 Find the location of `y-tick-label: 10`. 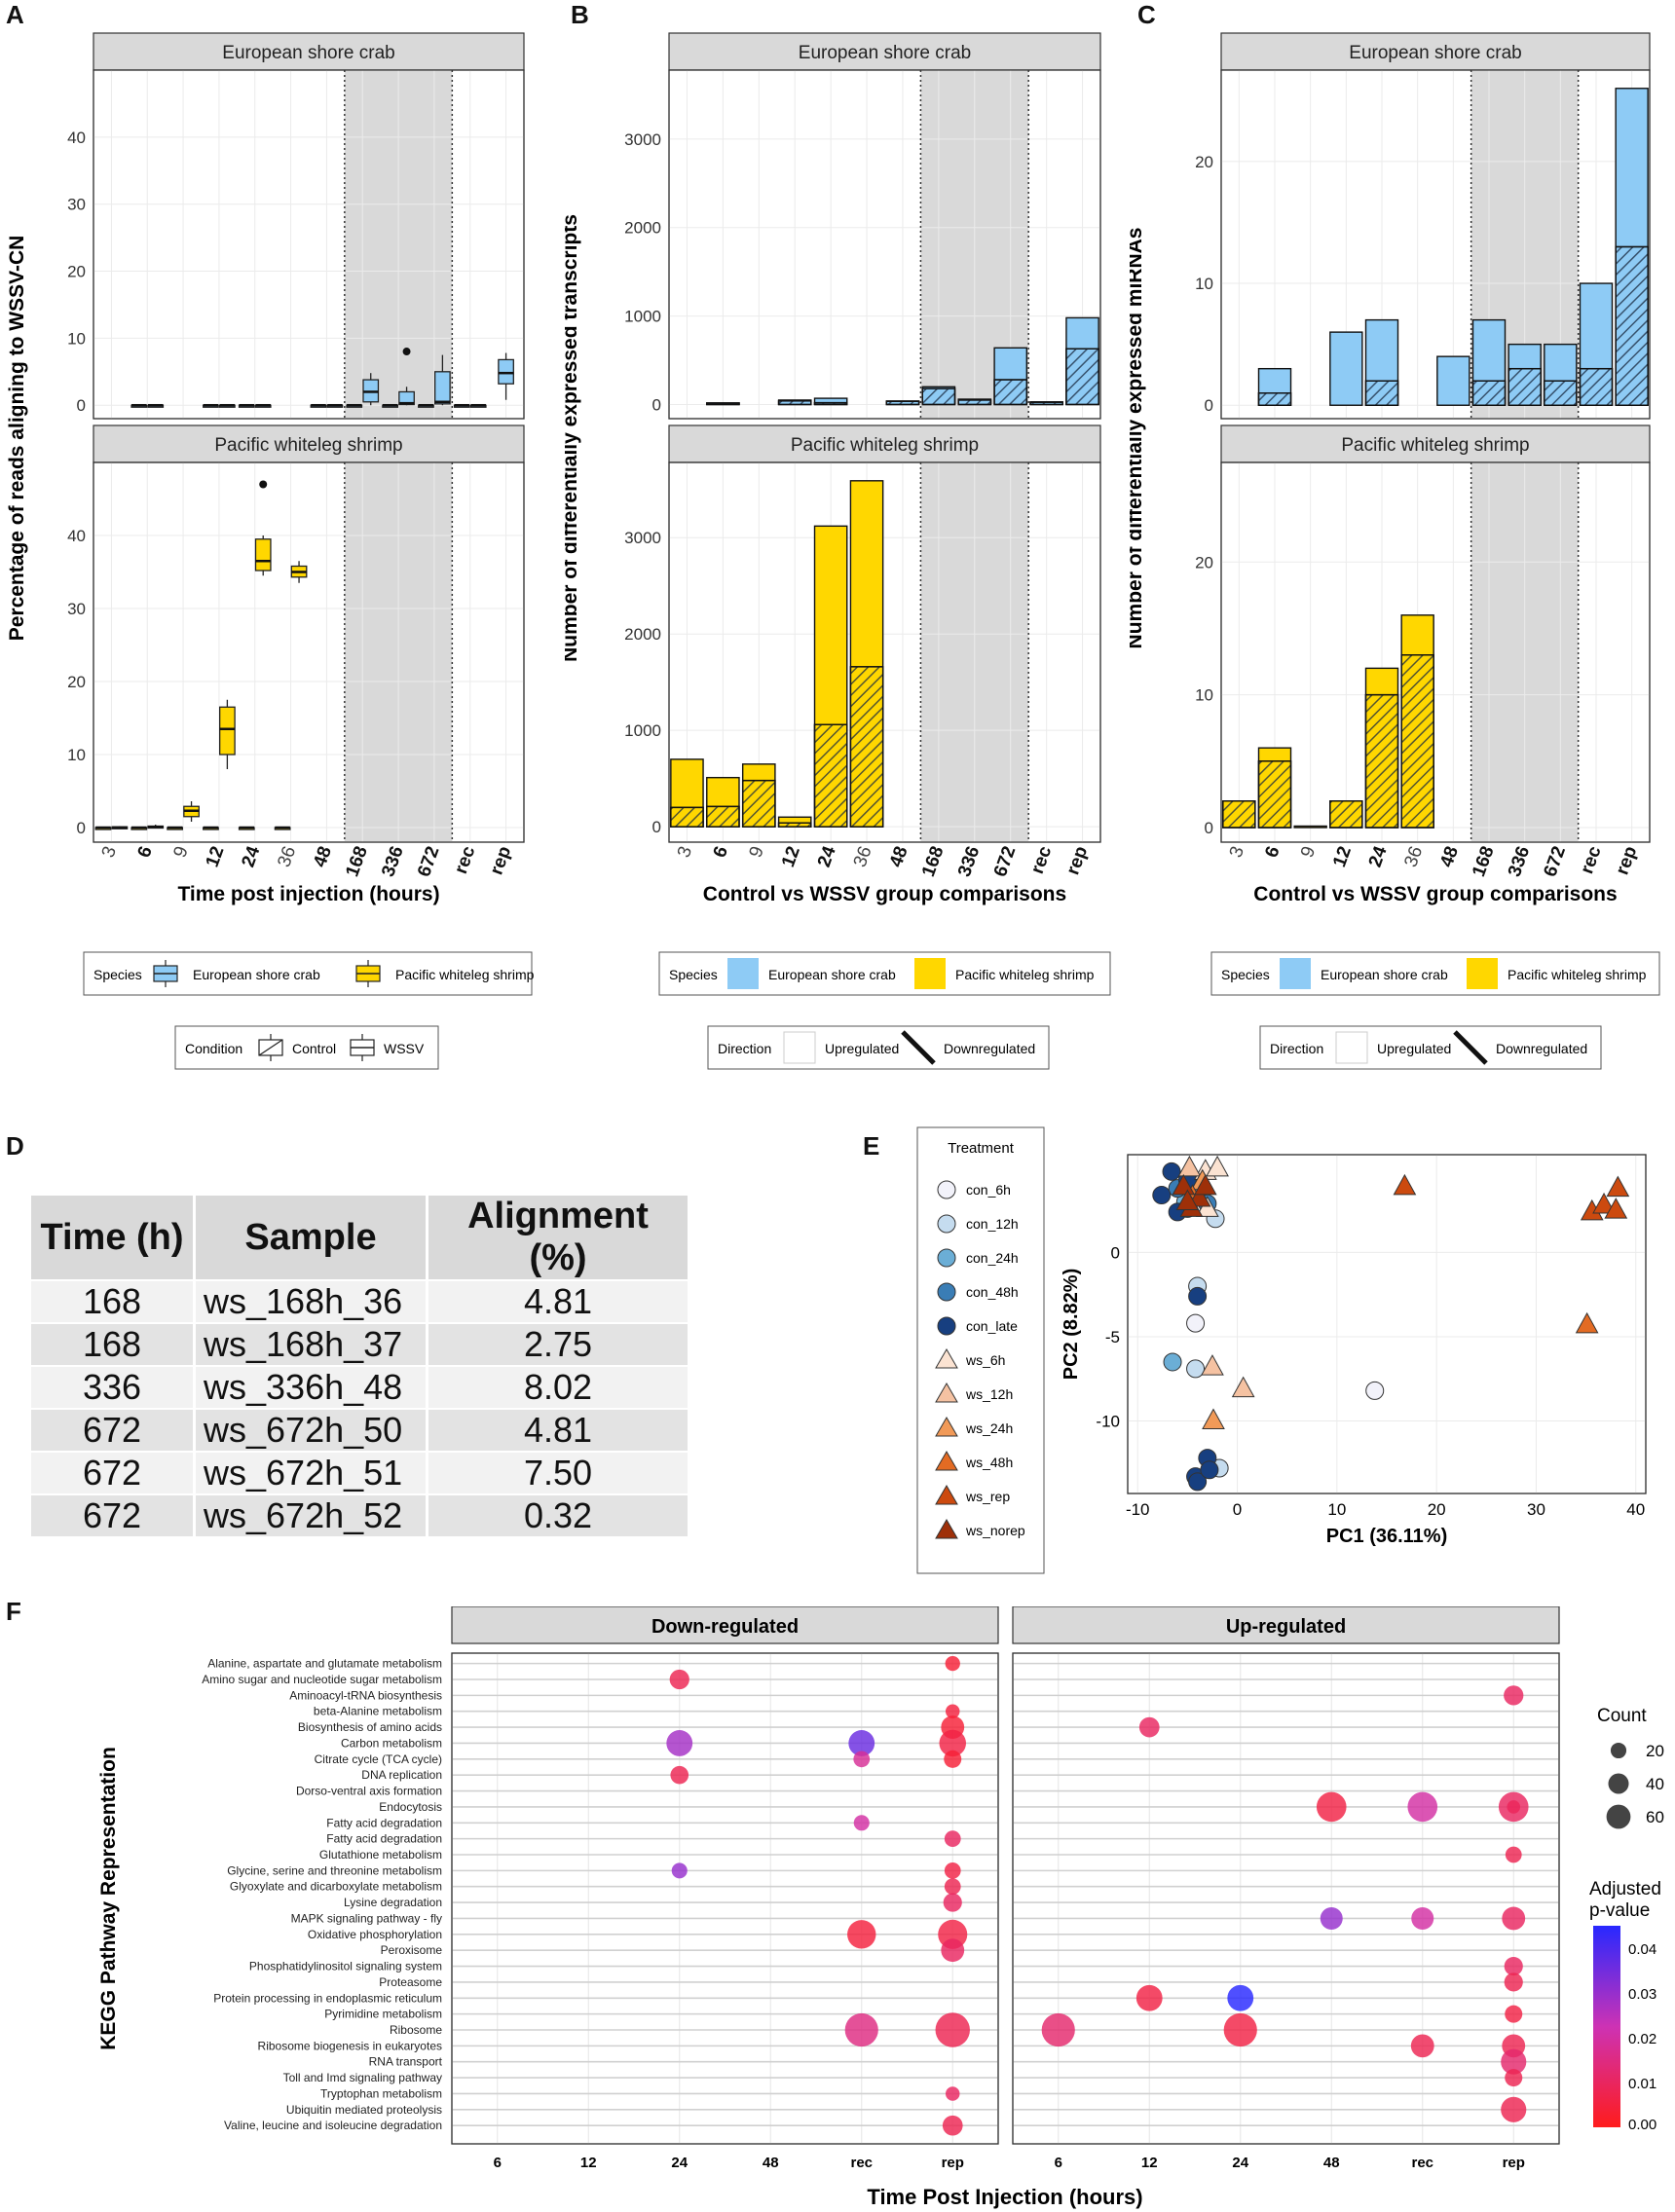

y-tick-label: 10 is located at coordinates (76, 755).